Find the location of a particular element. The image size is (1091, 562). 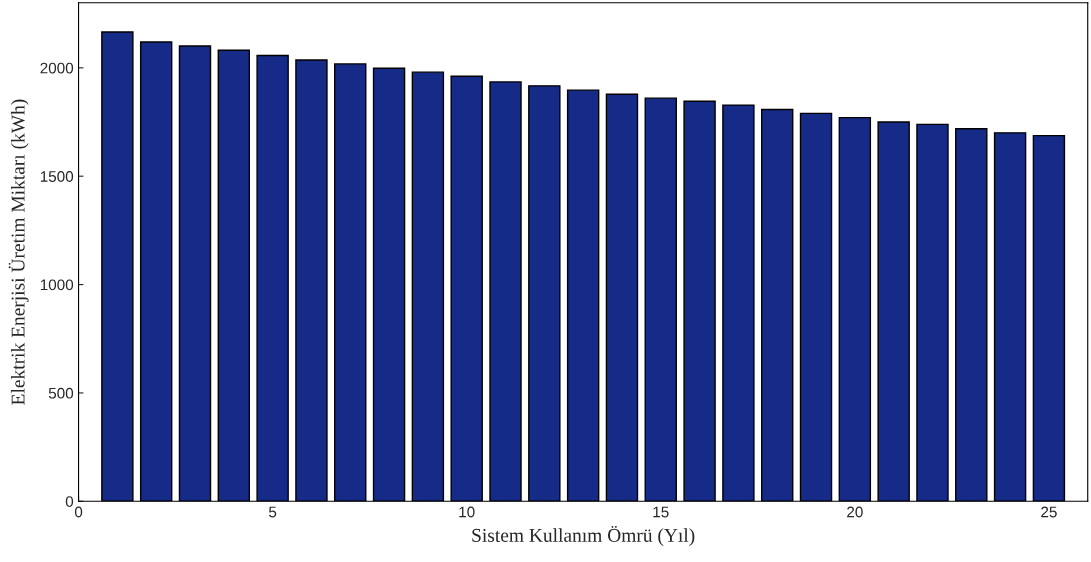

x-tick-label: 10 is located at coordinates (467, 512).